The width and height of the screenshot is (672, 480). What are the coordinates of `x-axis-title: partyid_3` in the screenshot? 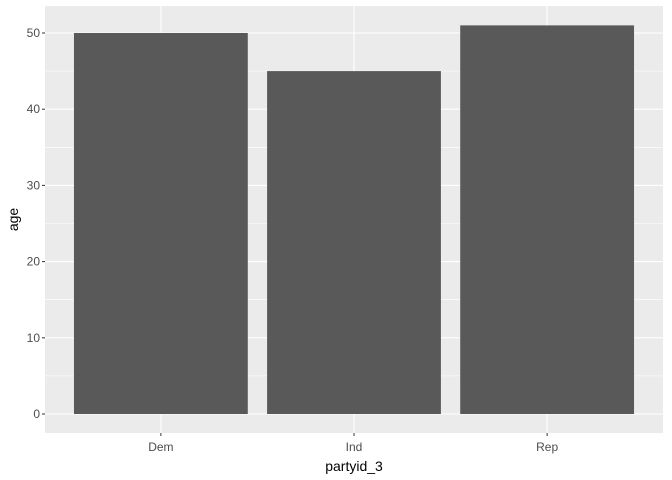 It's located at (354, 466).